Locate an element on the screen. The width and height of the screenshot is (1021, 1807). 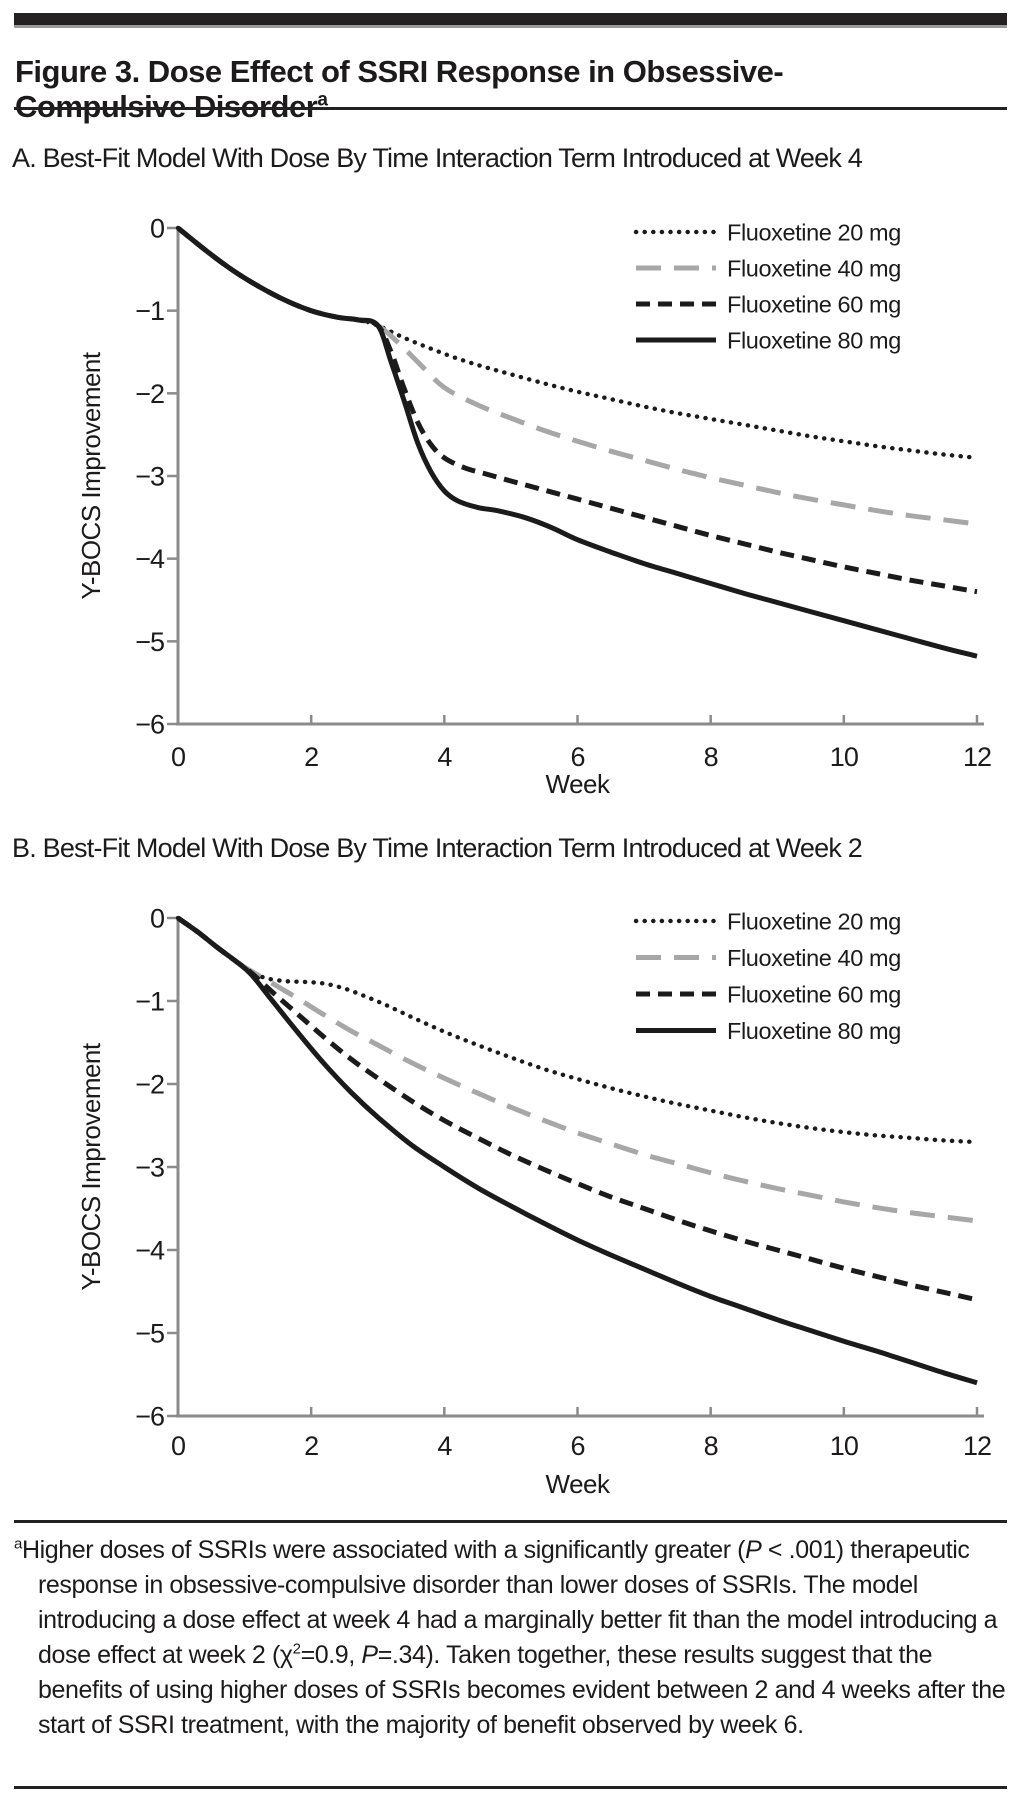
footnote-divider-rule is located at coordinates (510, 1521).